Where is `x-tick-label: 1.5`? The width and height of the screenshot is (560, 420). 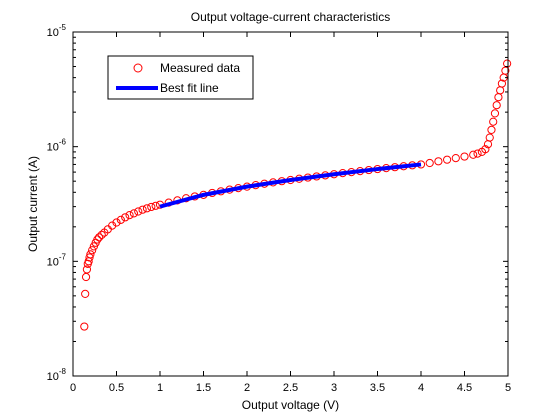
x-tick-label: 1.5 is located at coordinates (203, 388).